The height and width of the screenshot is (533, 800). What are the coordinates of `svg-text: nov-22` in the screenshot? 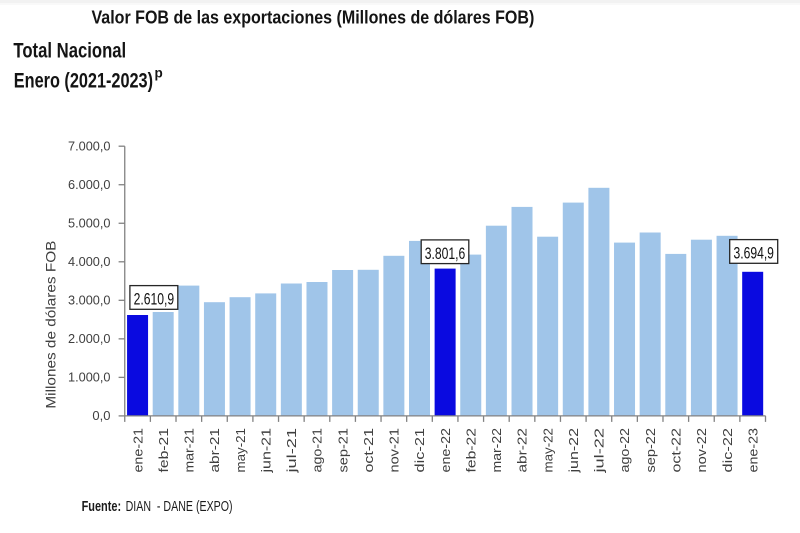 It's located at (701, 450).